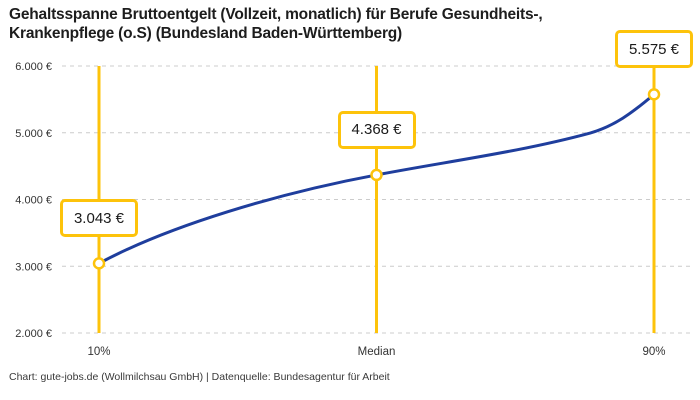  What do you see at coordinates (653, 352) in the screenshot?
I see `x-axis-label: 90%` at bounding box center [653, 352].